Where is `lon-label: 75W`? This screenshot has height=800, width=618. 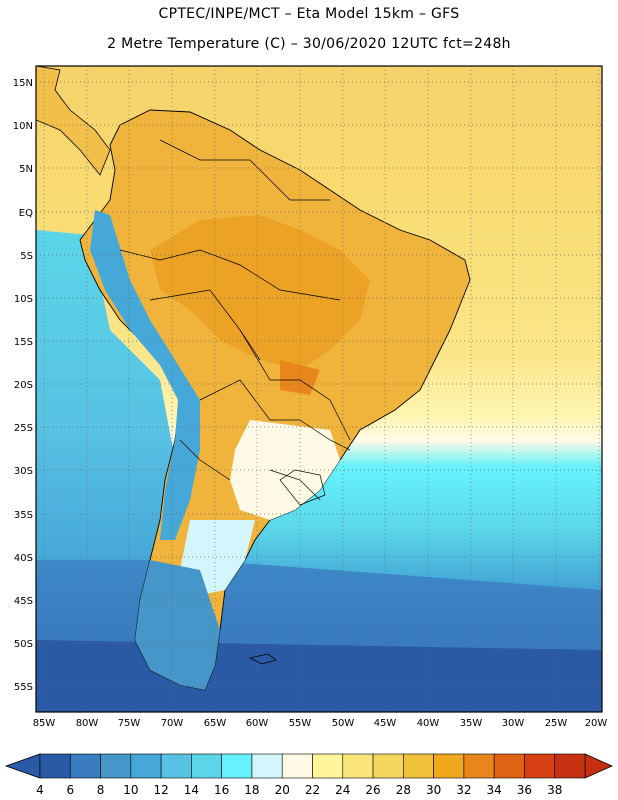
lon-label: 75W is located at coordinates (129, 723).